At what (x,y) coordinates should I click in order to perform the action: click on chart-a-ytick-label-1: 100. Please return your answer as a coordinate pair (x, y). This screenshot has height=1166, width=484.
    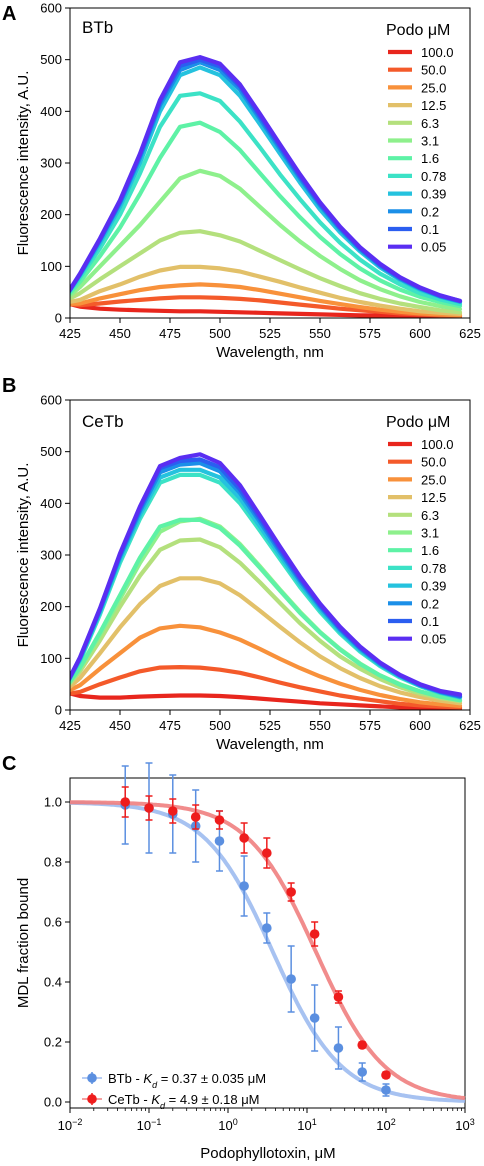
    Looking at the image, I should click on (51, 266).